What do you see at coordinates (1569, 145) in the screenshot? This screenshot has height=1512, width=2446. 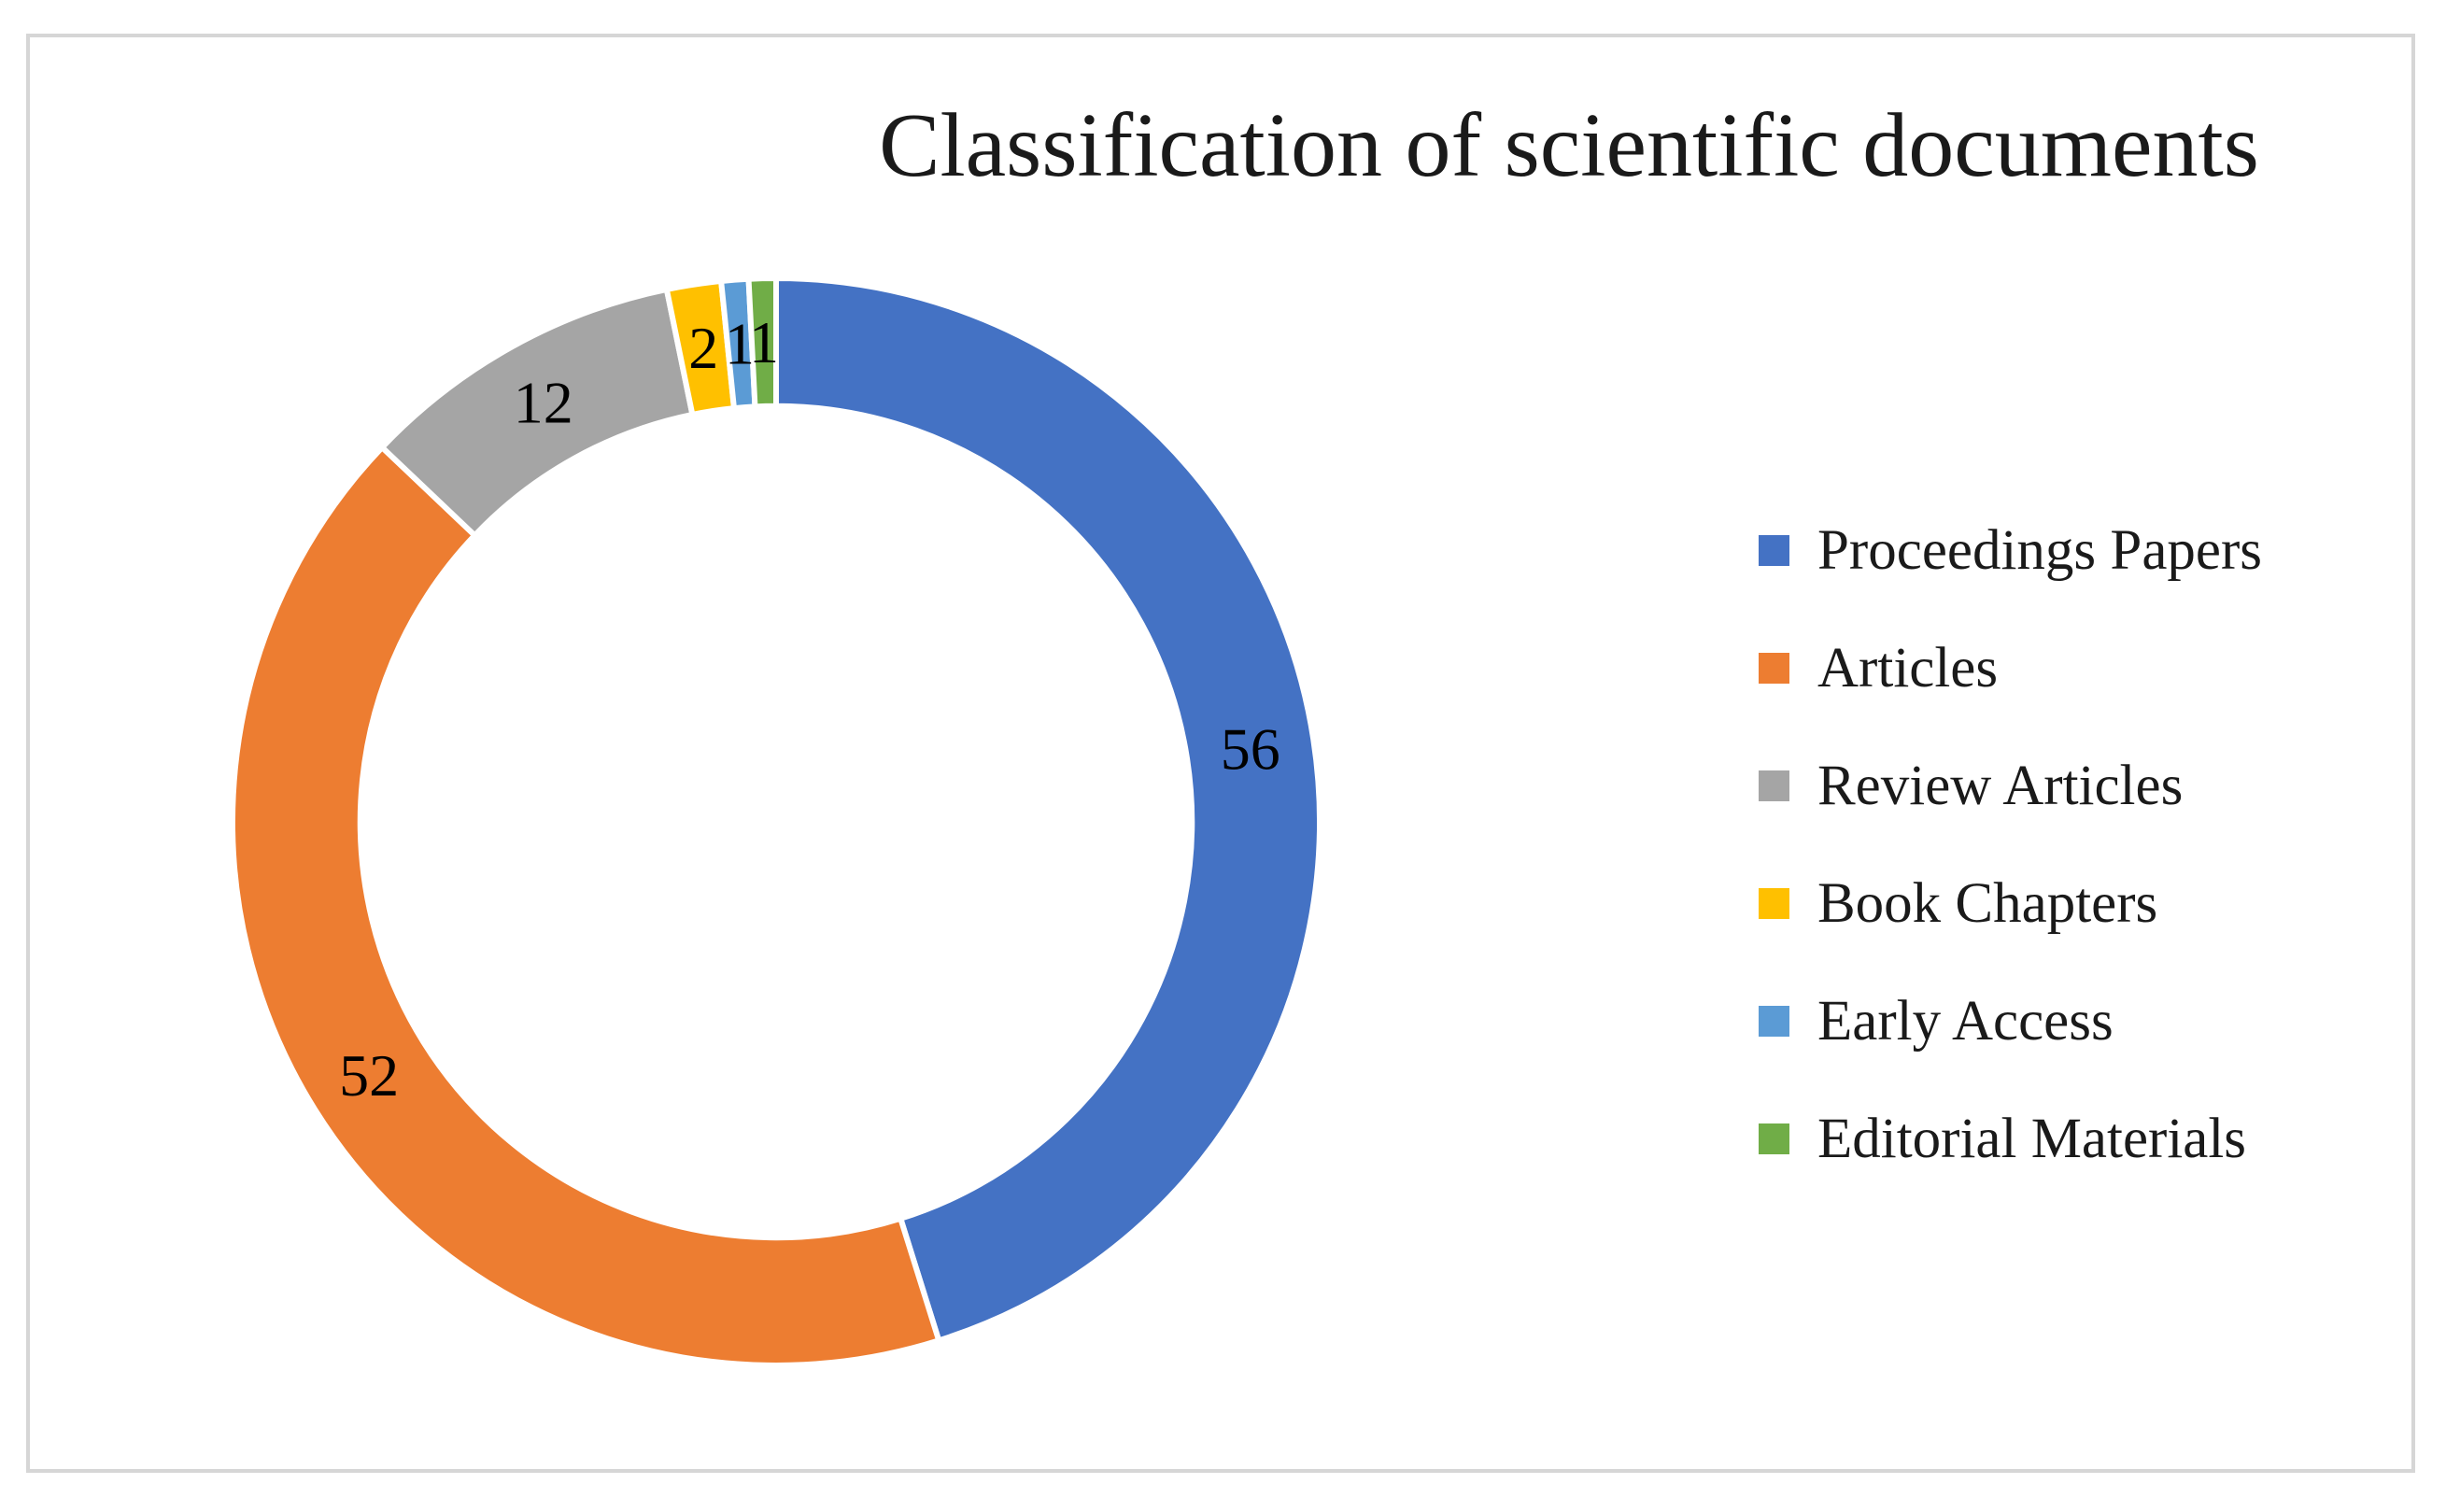 I see `chart-title: Classification of scientific documents` at bounding box center [1569, 145].